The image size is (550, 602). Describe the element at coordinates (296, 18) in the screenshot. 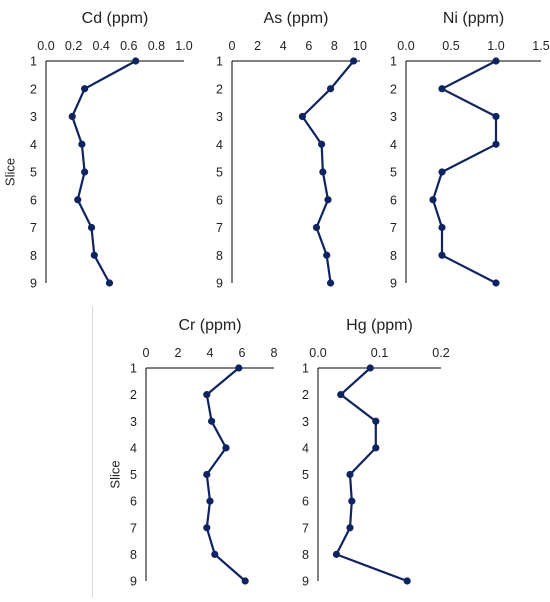

I see `as-ppm-title: As (ppm)` at that location.